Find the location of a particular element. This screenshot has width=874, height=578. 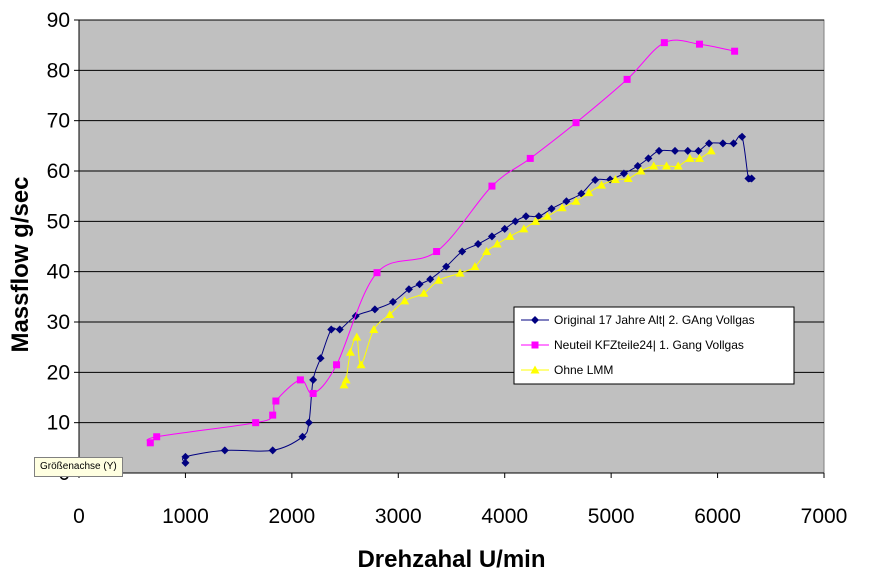

y-axis-title: Massflow g/sec is located at coordinates (20, 264).